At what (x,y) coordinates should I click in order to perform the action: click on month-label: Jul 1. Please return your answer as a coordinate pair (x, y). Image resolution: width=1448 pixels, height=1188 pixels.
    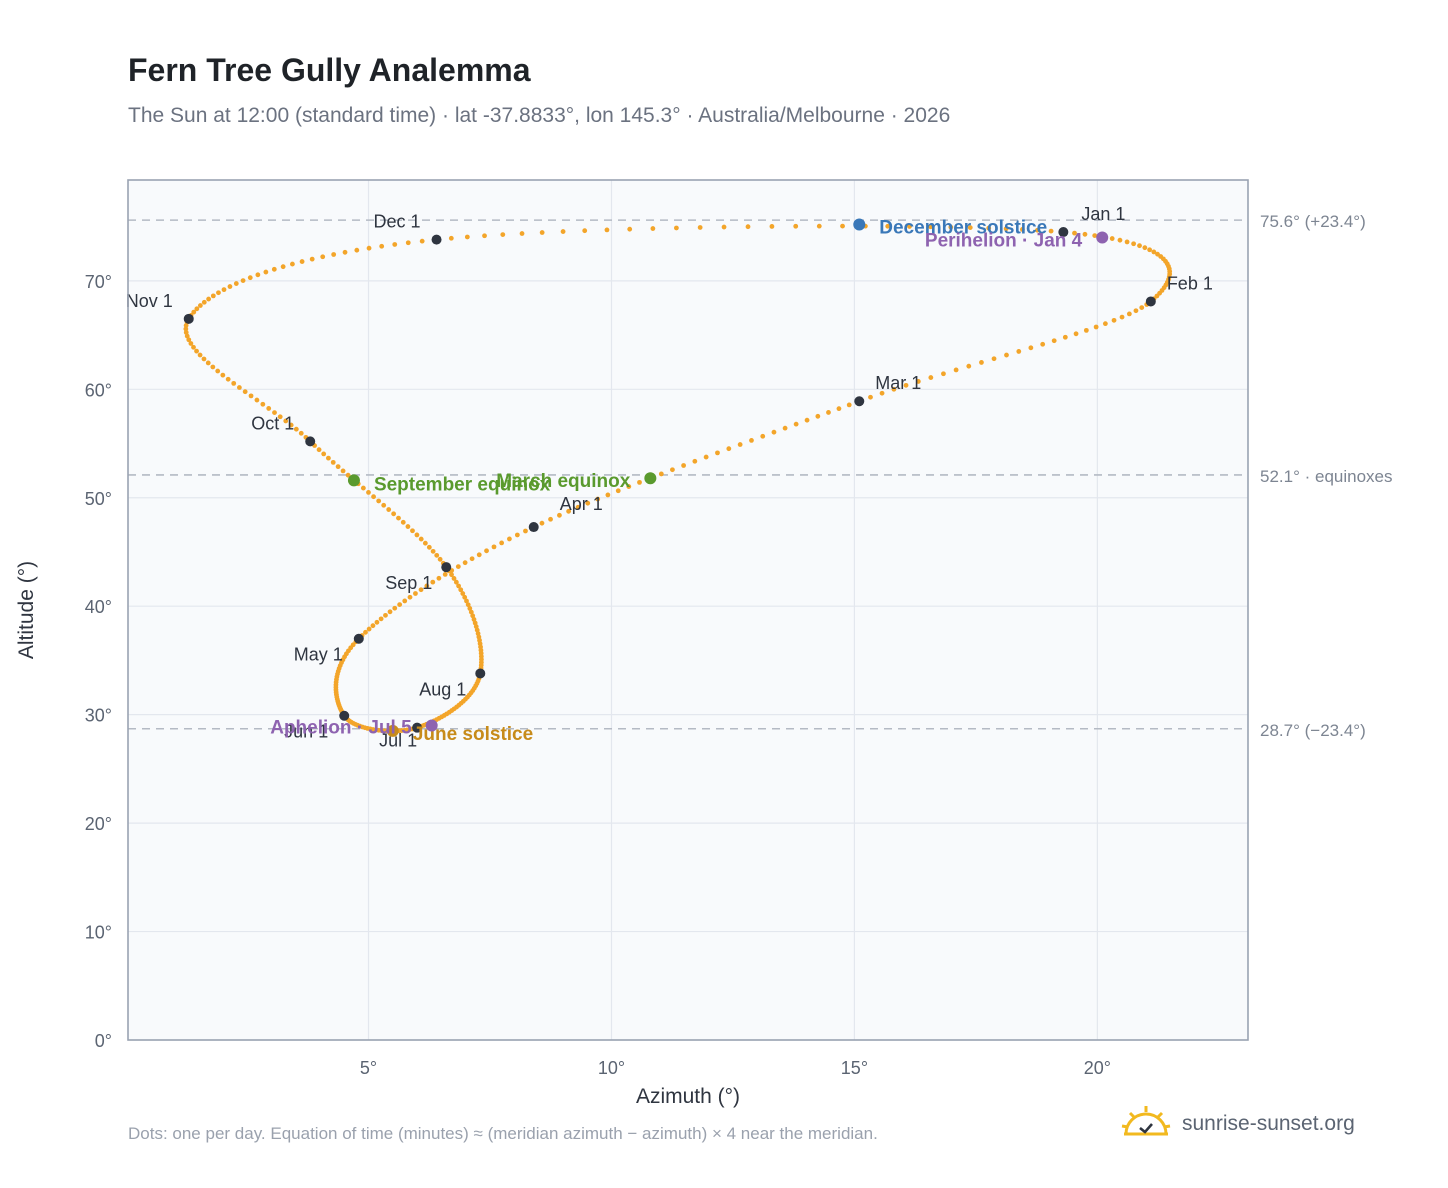
    Looking at the image, I should click on (398, 741).